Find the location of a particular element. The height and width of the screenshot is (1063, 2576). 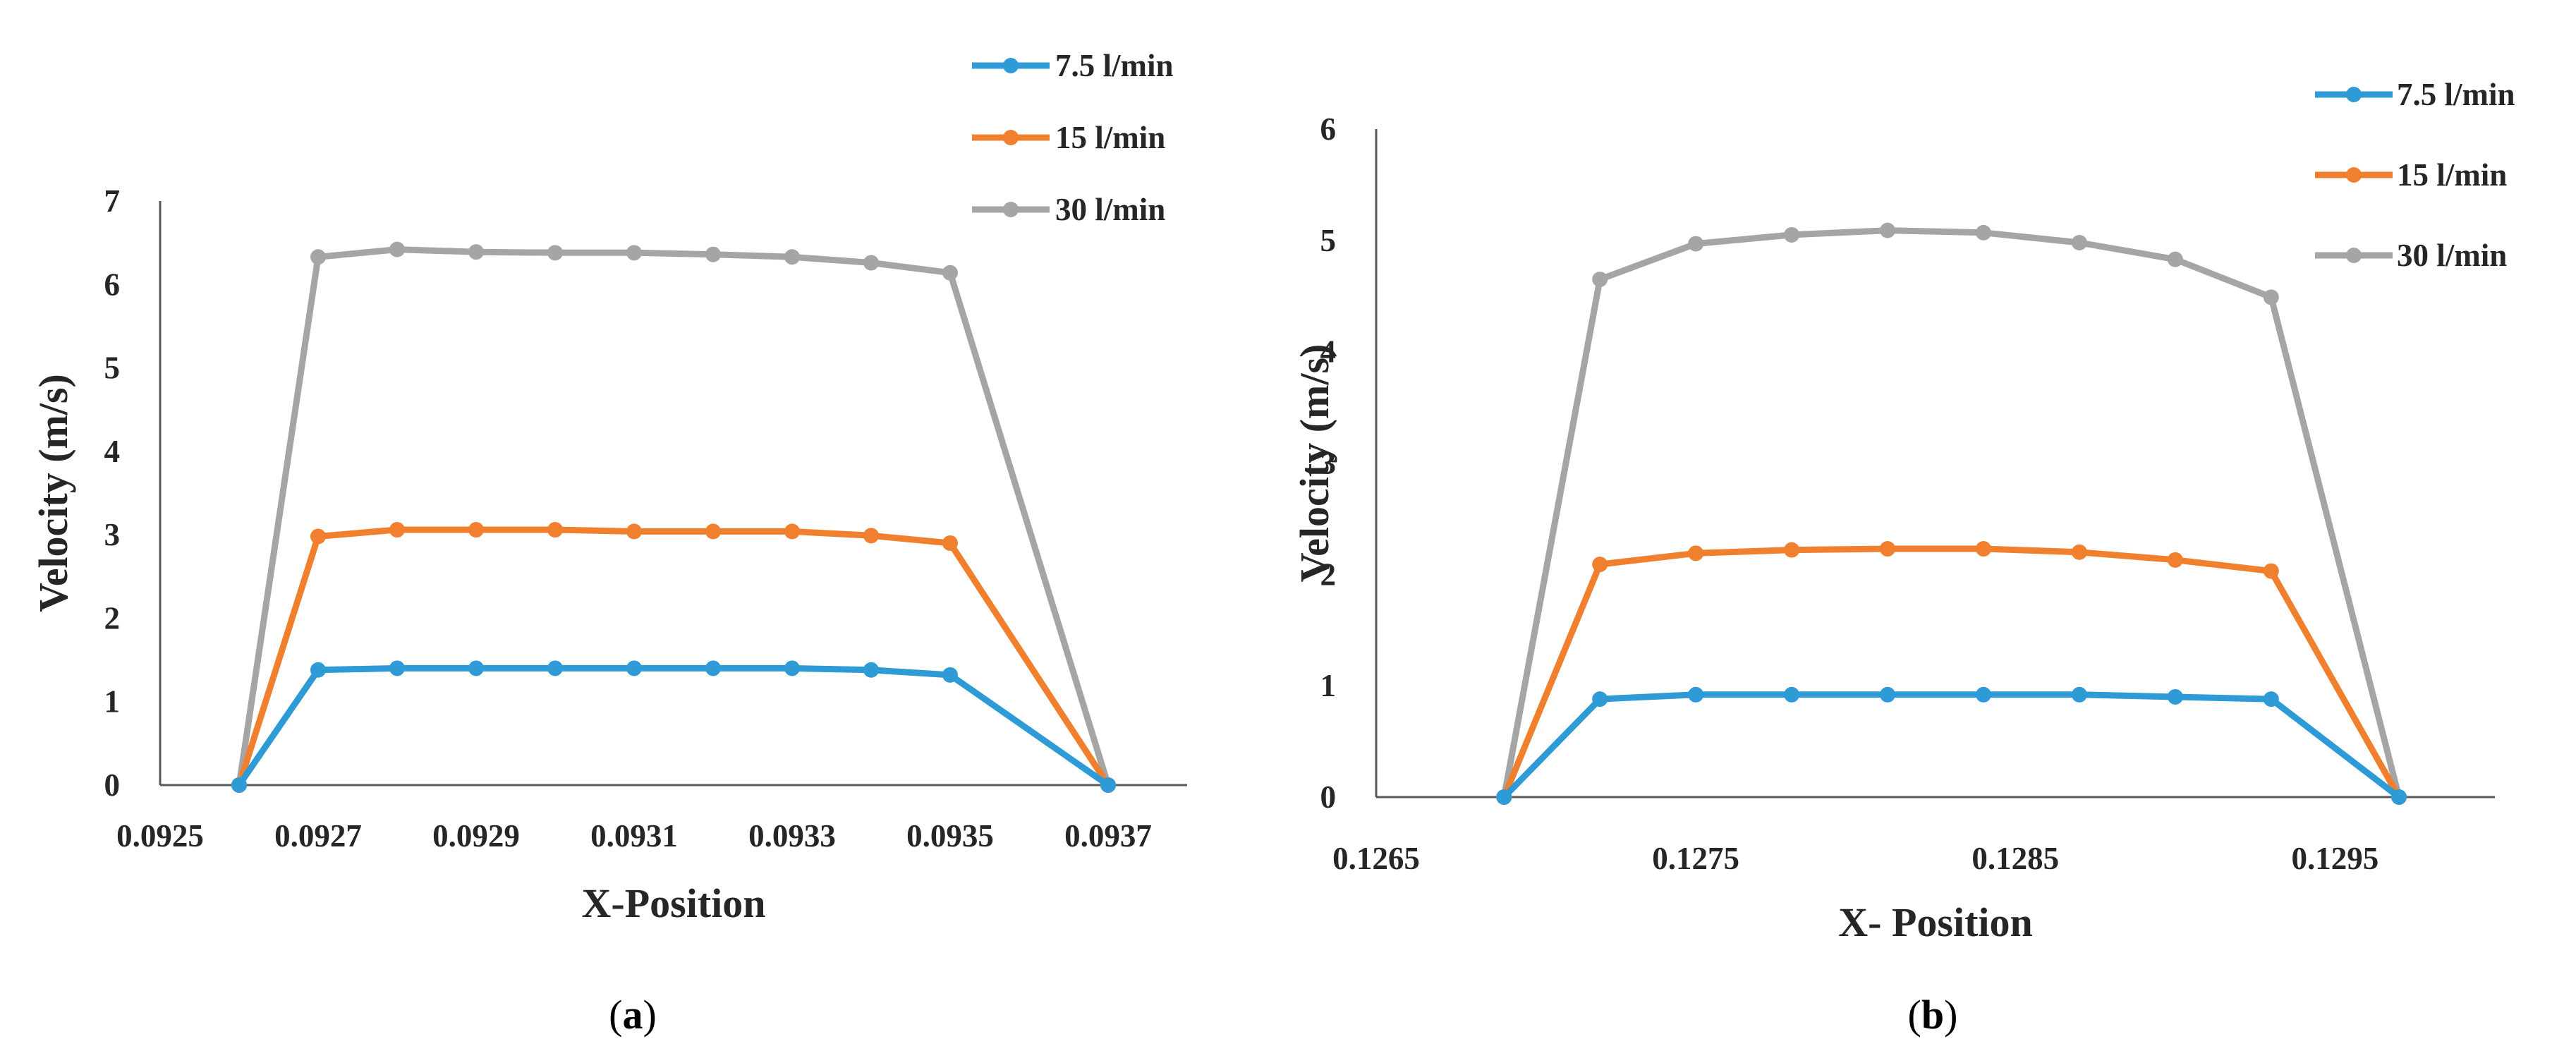

chart1-x-axis-title: X- Position is located at coordinates (1935, 922).